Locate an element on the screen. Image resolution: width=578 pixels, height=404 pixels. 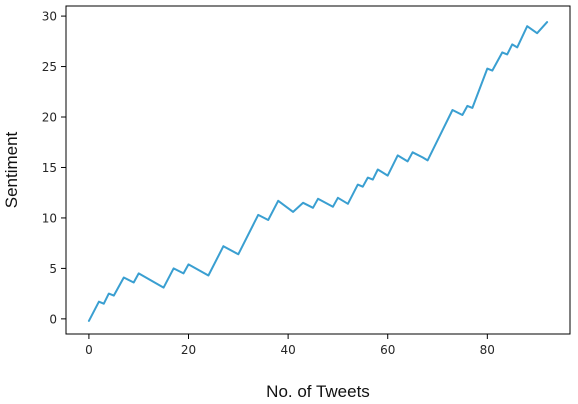
x-axis-title: No. of Tweets is located at coordinates (318, 391).